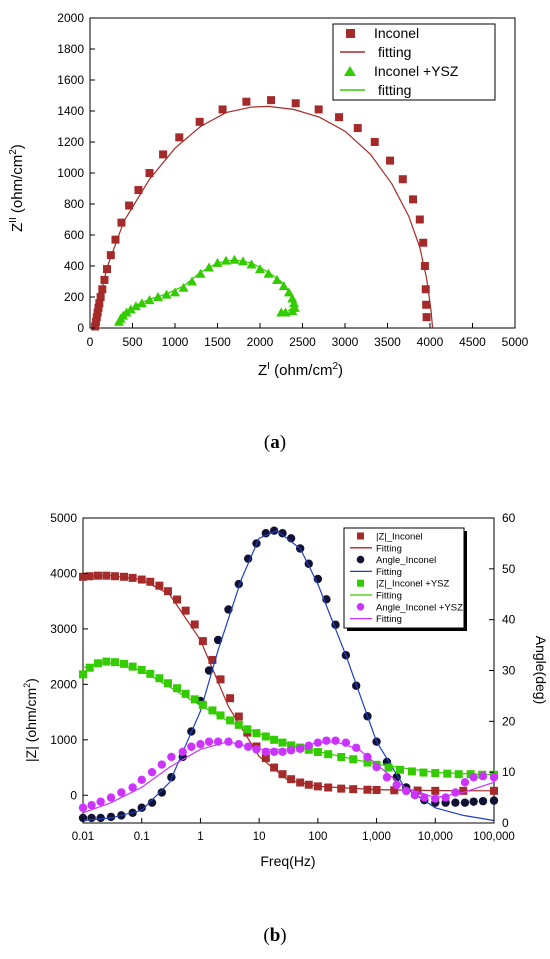 The width and height of the screenshot is (550, 959). I want to click on y-tick-label: 4000, so click(63, 573).